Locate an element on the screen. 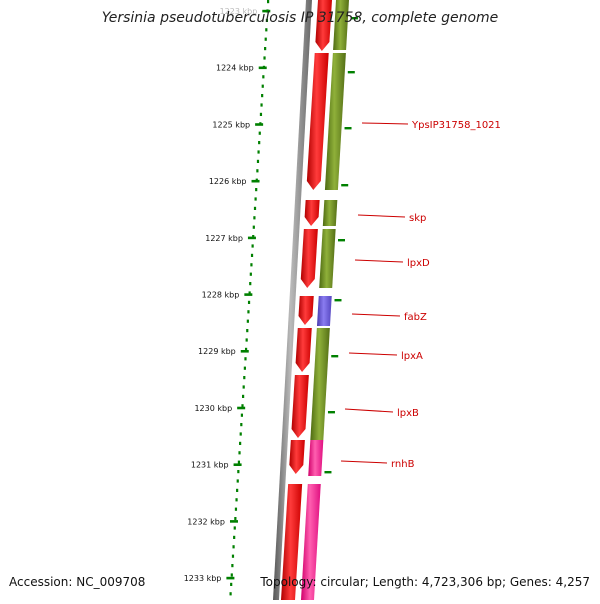 Image resolution: width=600 pixels, height=604 pixels. ruler-tick-label: 1232 kbp is located at coordinates (206, 521).